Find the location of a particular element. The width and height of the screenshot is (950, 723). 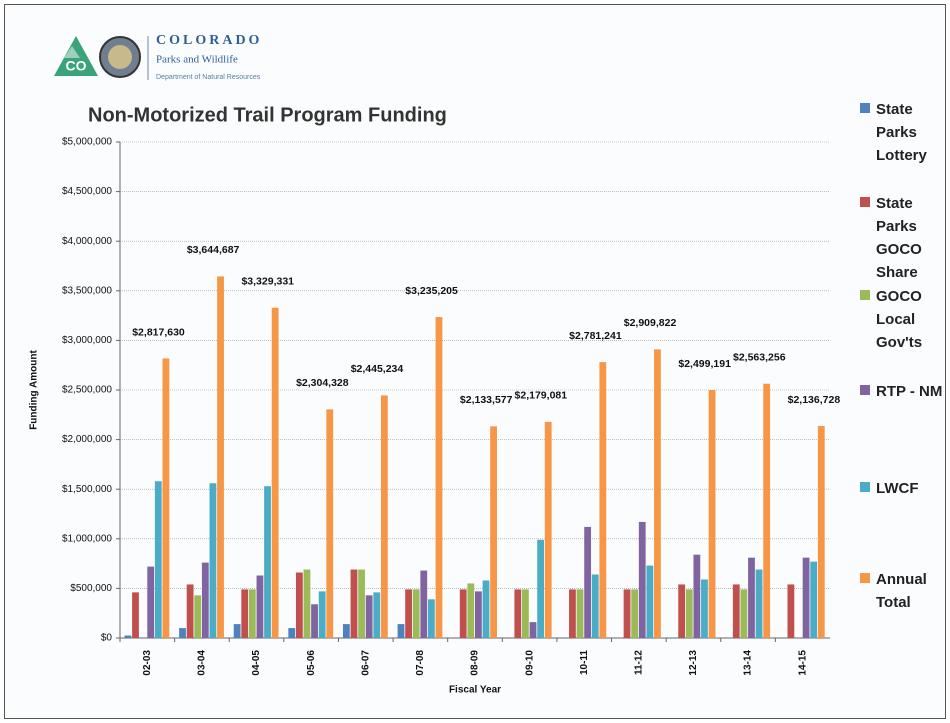

legend-item: State Parks GOCO Share is located at coordinates (903, 238).